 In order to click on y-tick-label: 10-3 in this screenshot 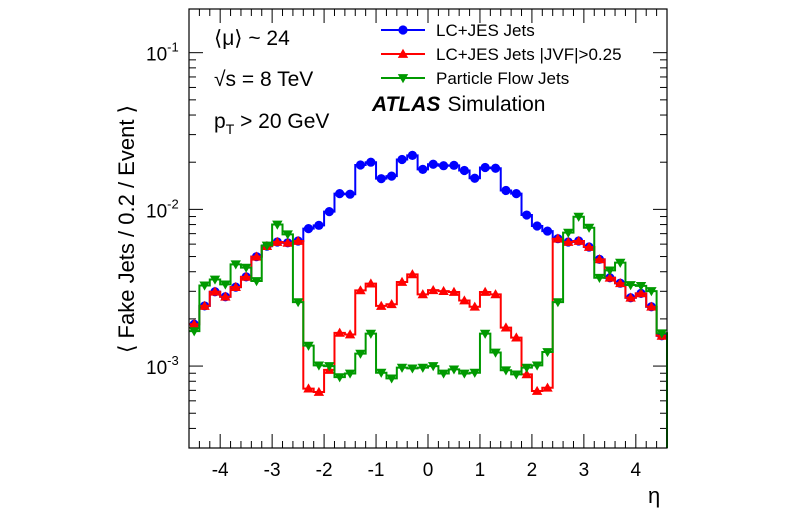, I will do `click(162, 366)`.